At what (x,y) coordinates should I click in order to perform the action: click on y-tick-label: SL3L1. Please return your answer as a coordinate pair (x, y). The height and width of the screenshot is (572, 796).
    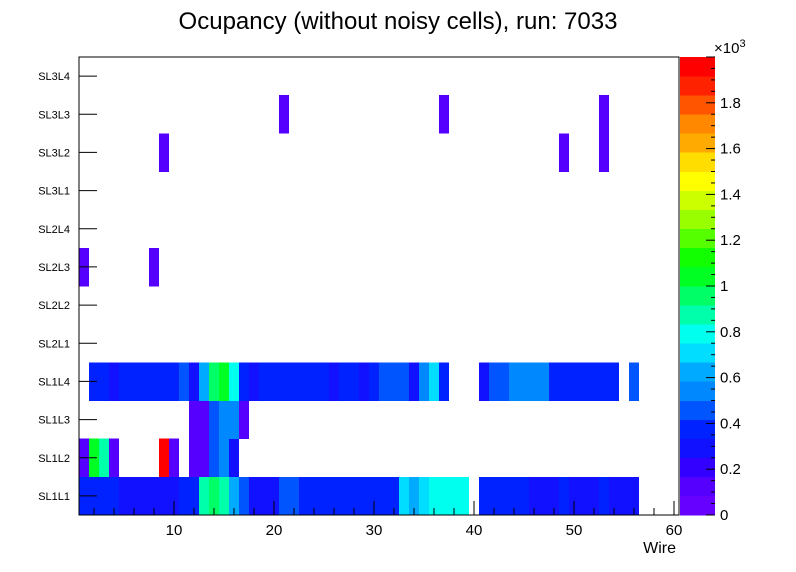
    Looking at the image, I should click on (54, 192).